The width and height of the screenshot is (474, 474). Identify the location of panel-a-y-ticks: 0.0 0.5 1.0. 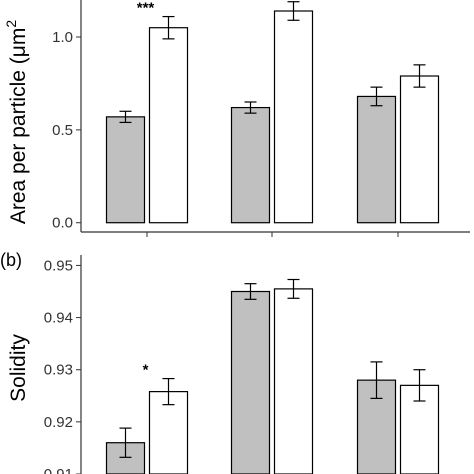
(66, 130).